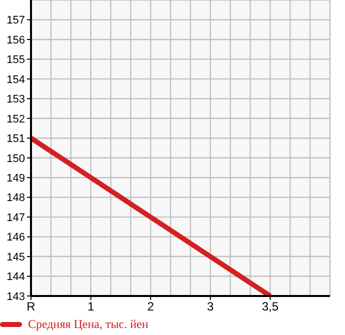  Describe the element at coordinates (31, 307) in the screenshot. I see `x-tick-label: R` at that location.